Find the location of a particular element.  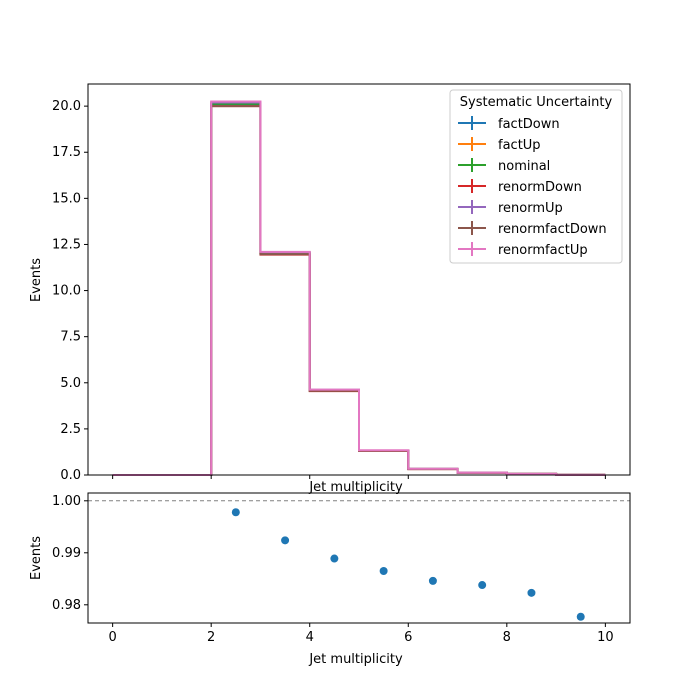

bottom-axes-frame is located at coordinates (359, 558).